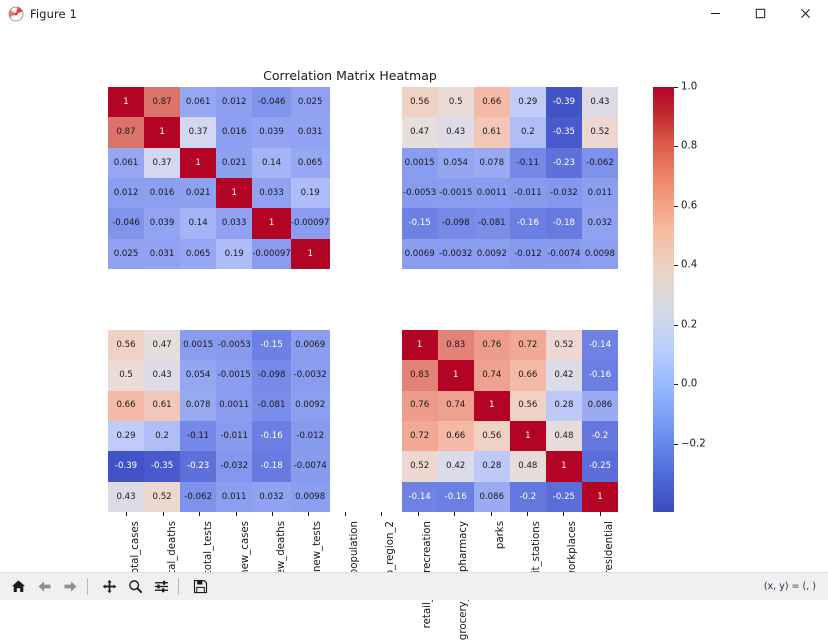 The height and width of the screenshot is (640, 828). What do you see at coordinates (162, 345) in the screenshot?
I see `heatmap-cell: 0.47` at bounding box center [162, 345].